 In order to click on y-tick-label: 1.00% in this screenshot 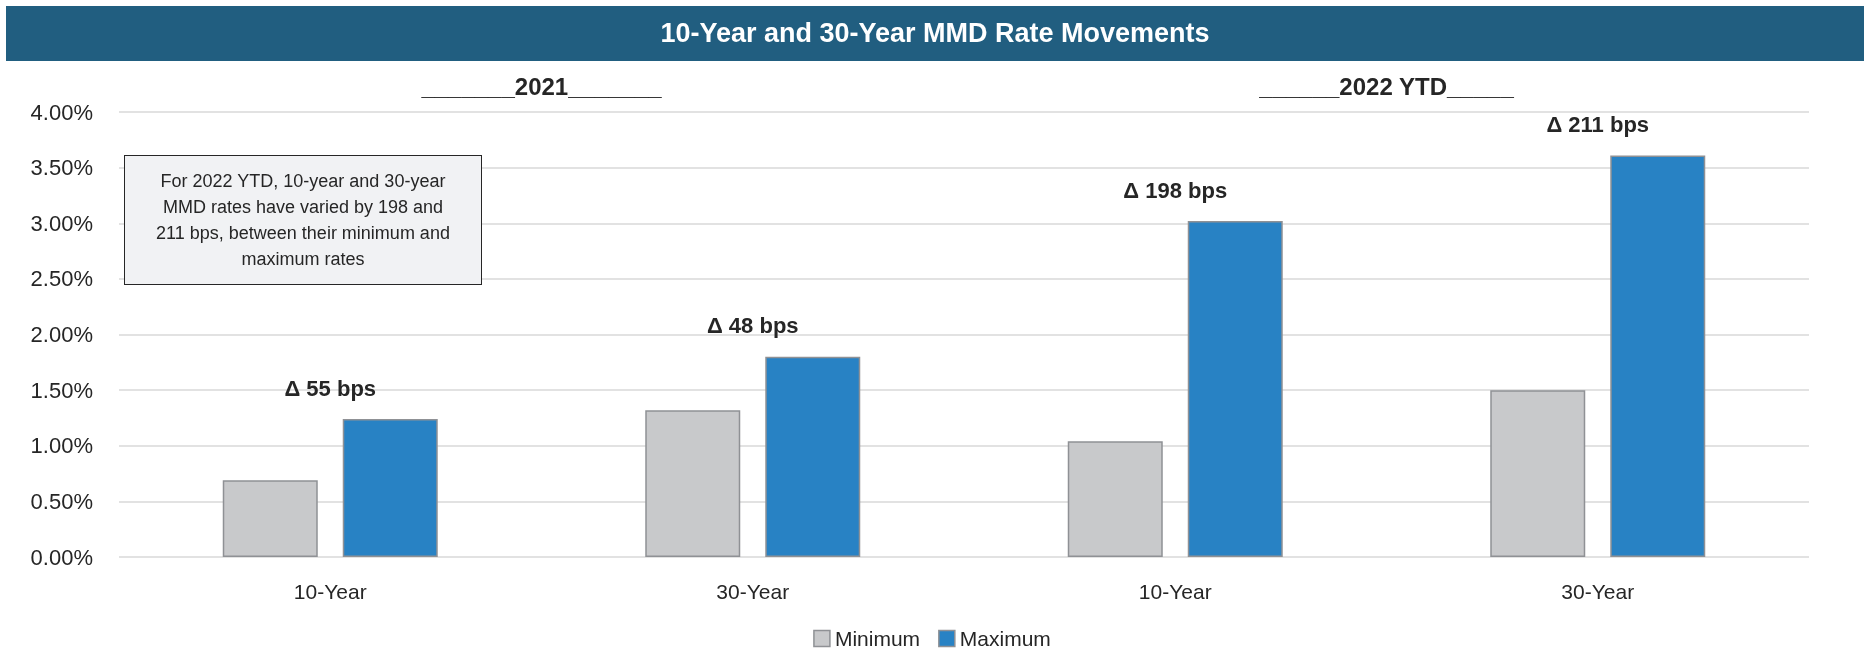, I will do `click(61, 446)`.